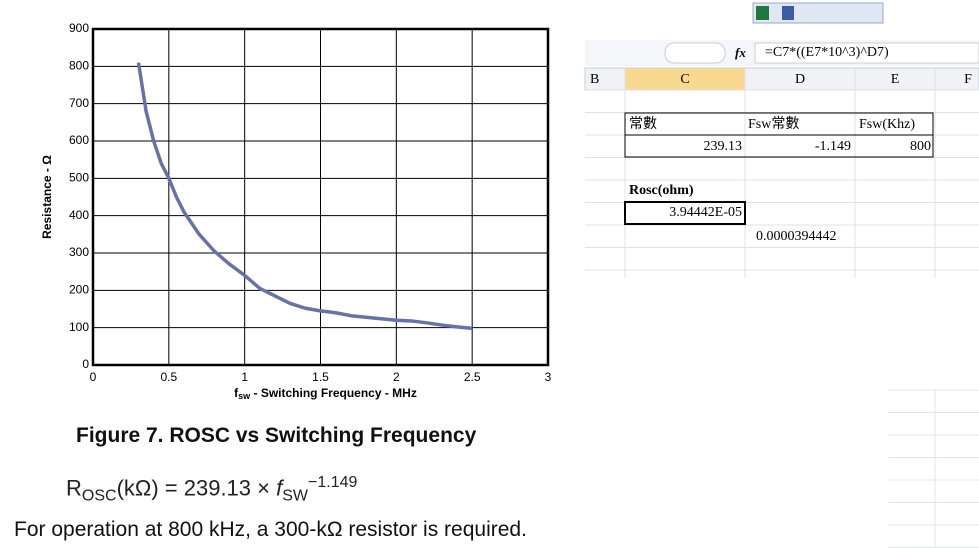 The image size is (979, 548). What do you see at coordinates (99, 496) in the screenshot?
I see `formula-r-sub: OSC` at bounding box center [99, 496].